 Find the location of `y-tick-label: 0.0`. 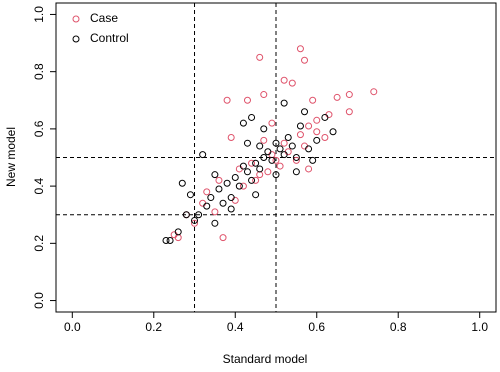

y-tick-label: 0.0 is located at coordinates (39, 300).